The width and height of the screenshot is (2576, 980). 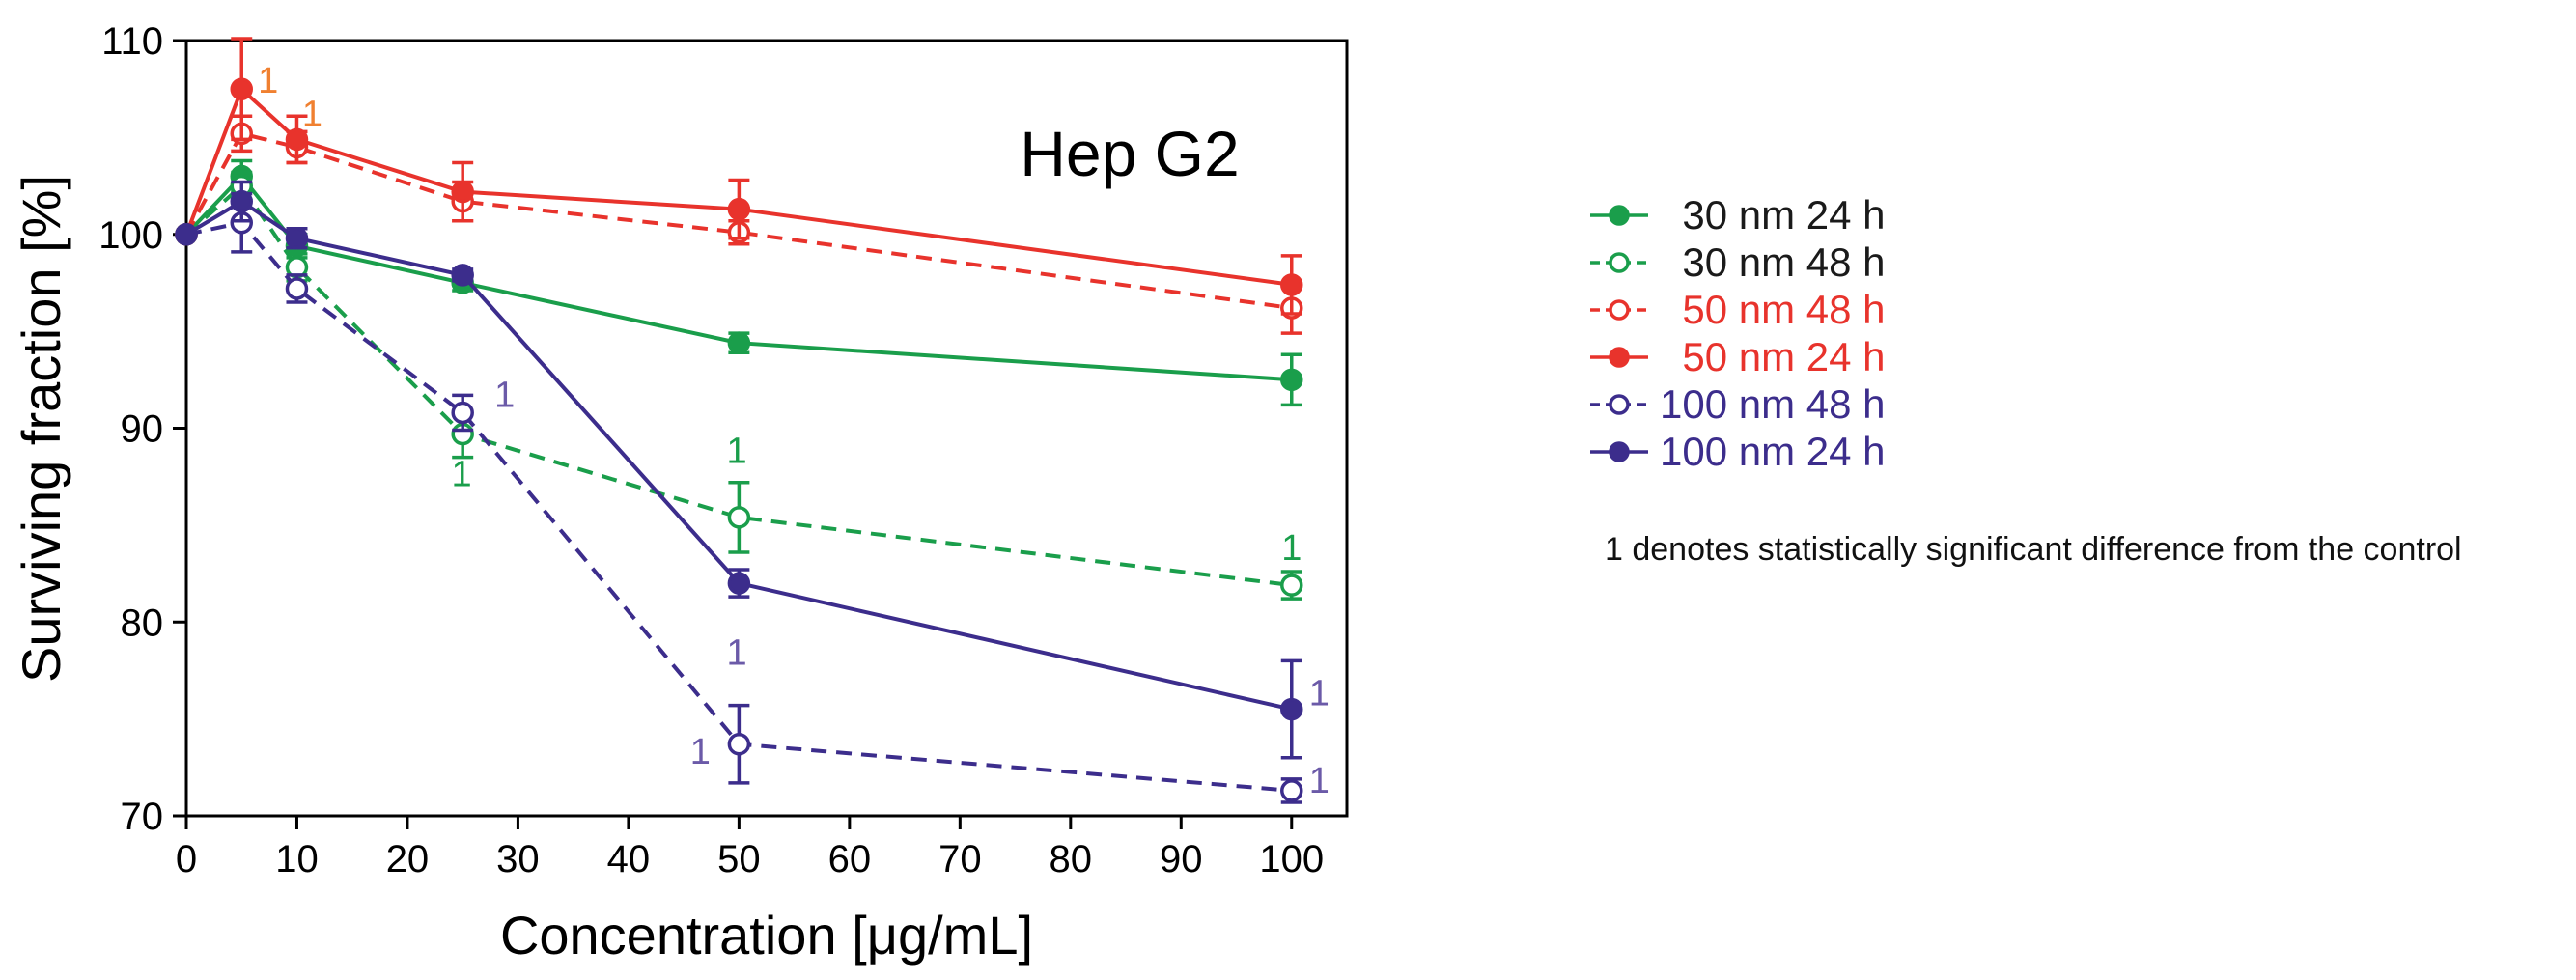 What do you see at coordinates (1773, 261) in the screenshot?
I see `legend-label: 30 nm 48 h` at bounding box center [1773, 261].